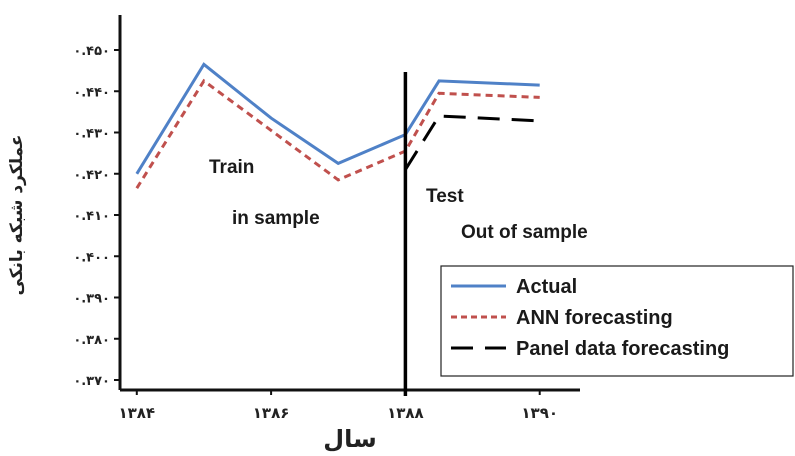  I want to click on y-tick-label: ۰.۴۳۰, so click(91, 134).